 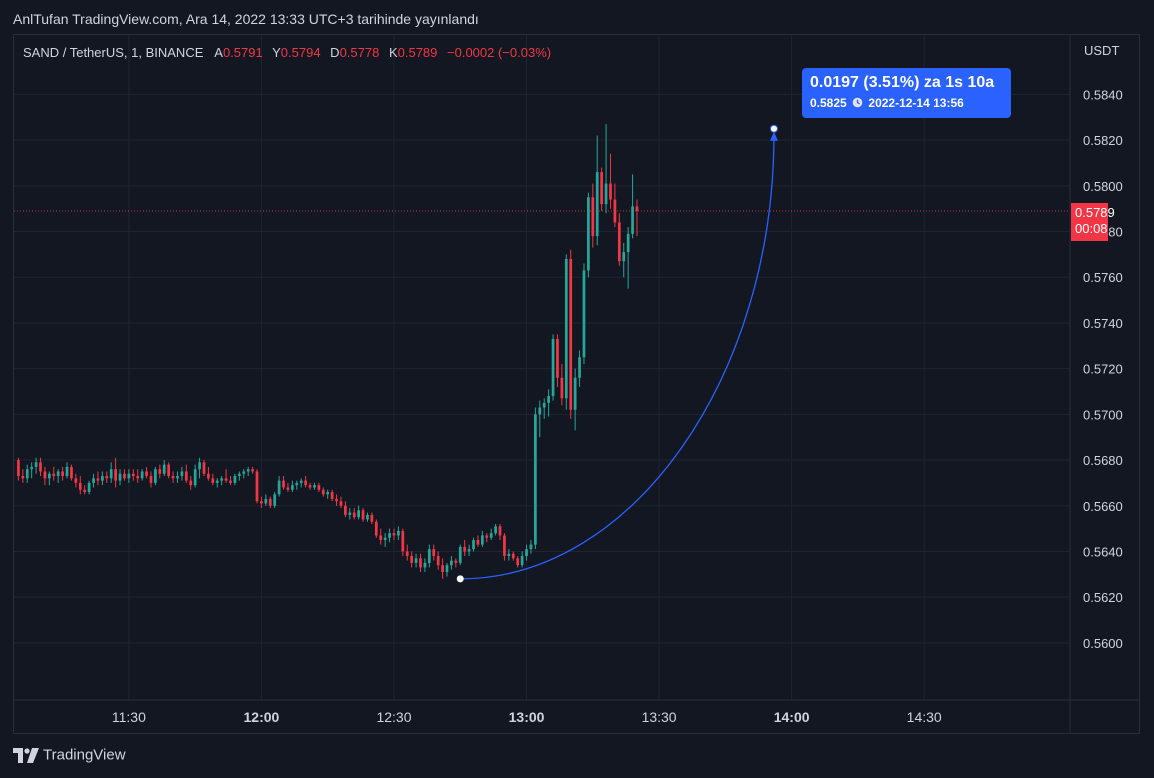 I want to click on close-value: 0.5789, so click(x=417, y=52).